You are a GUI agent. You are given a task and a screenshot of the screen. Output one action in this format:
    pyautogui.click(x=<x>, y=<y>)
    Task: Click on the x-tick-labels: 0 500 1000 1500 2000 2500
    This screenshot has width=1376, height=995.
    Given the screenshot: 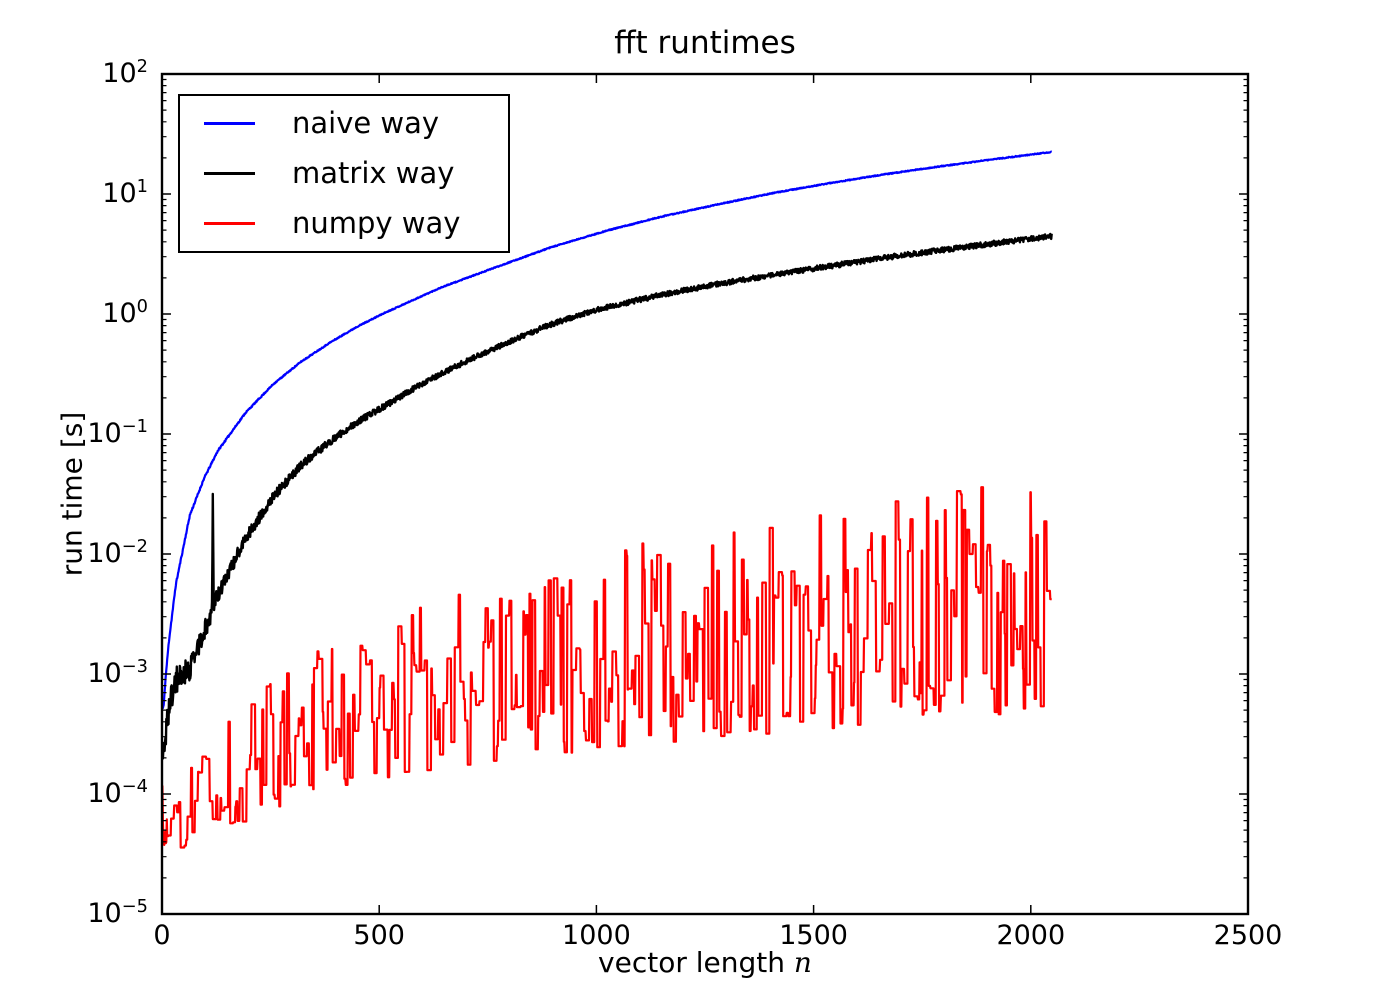 What is the action you would take?
    pyautogui.click(x=688, y=937)
    